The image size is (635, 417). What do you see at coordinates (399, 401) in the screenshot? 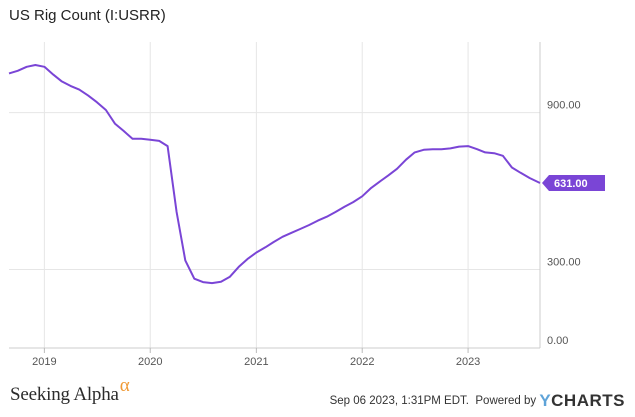
I see `timestamp: Sep 06 2023, 1:31PM EDT.` at bounding box center [399, 401].